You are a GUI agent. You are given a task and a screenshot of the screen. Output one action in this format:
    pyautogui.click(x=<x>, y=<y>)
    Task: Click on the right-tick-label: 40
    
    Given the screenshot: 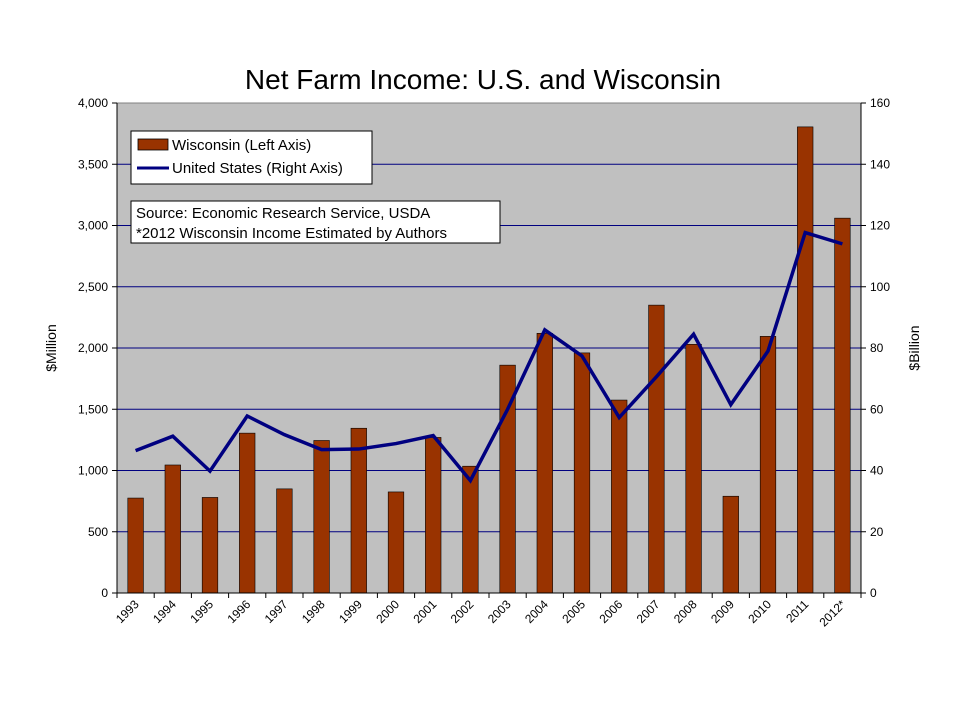 What is the action you would take?
    pyautogui.click(x=877, y=471)
    